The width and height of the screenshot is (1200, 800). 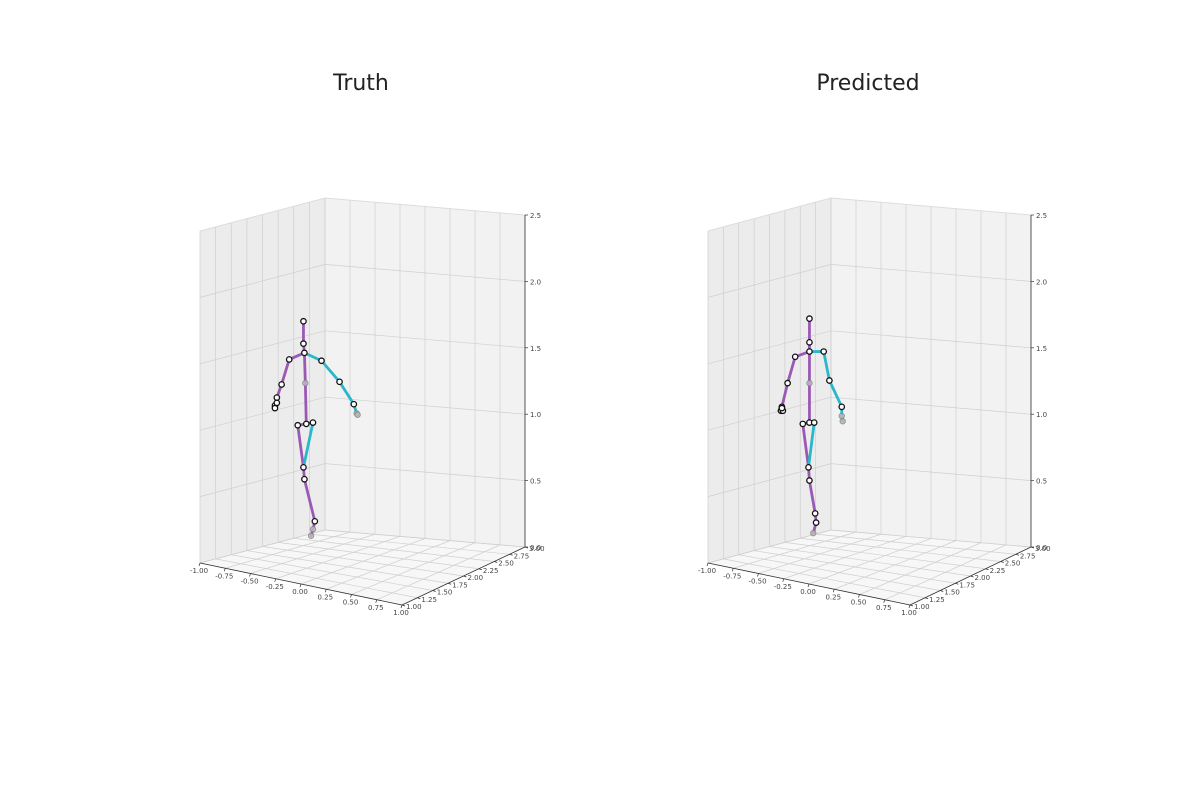 I want to click on y-tick-label: 1.00, so click(x=414, y=607).